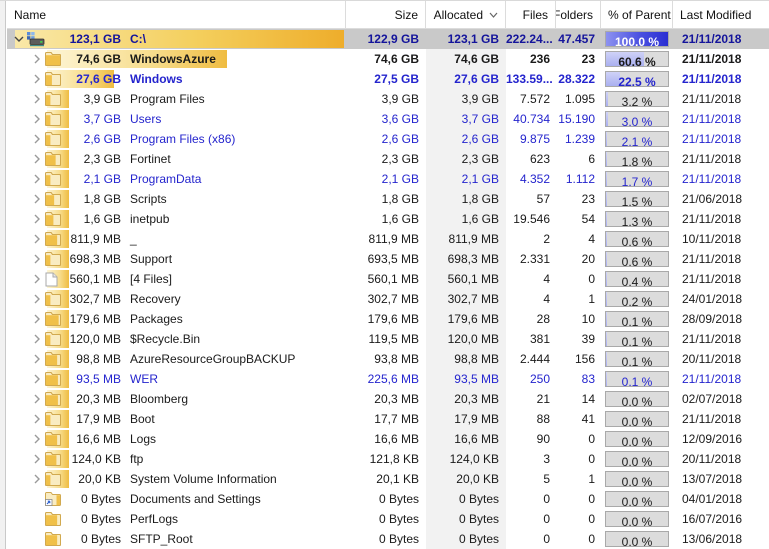 The height and width of the screenshot is (549, 769). What do you see at coordinates (95, 339) in the screenshot?
I see `name-column-size-label: 120,0 MB` at bounding box center [95, 339].